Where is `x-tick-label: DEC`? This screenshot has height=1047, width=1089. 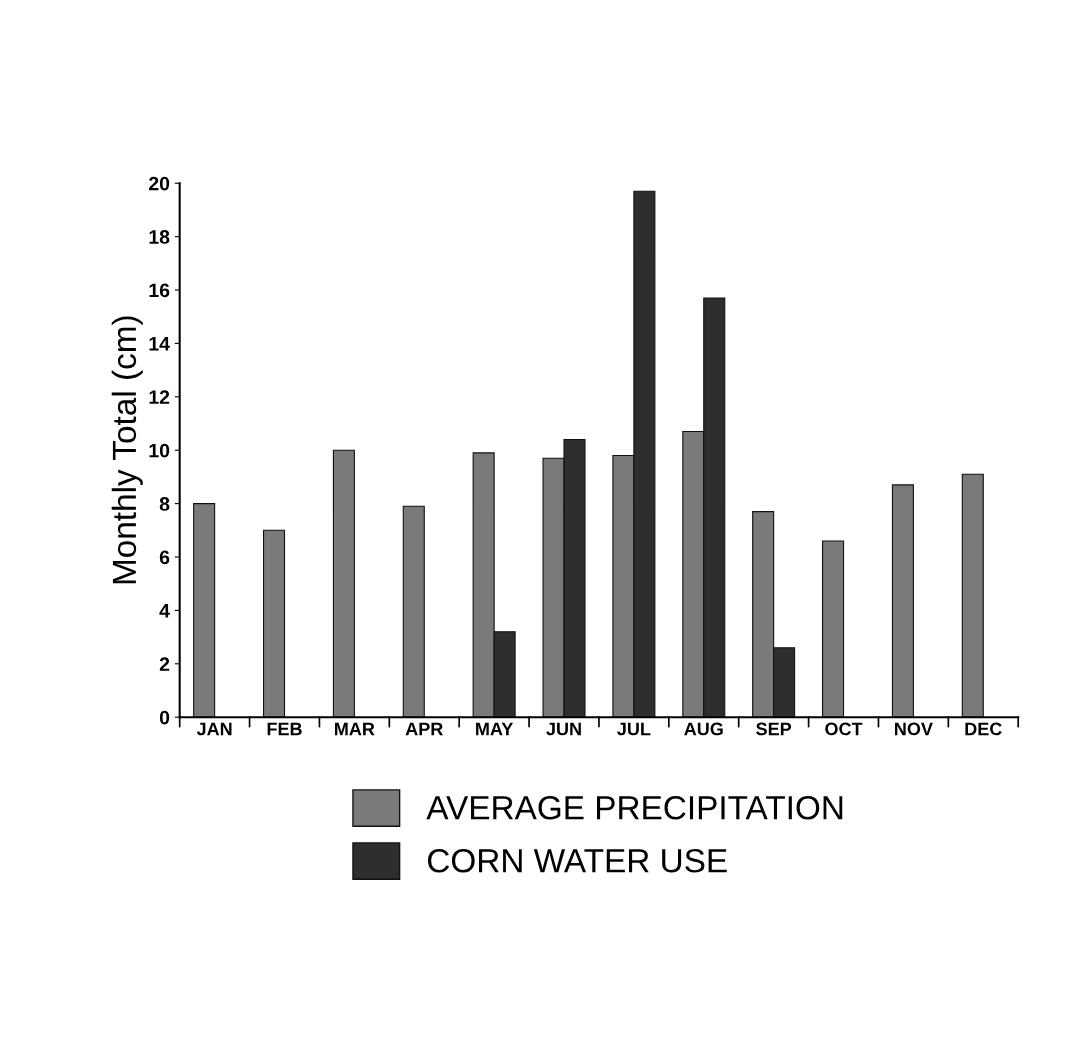 x-tick-label: DEC is located at coordinates (983, 729).